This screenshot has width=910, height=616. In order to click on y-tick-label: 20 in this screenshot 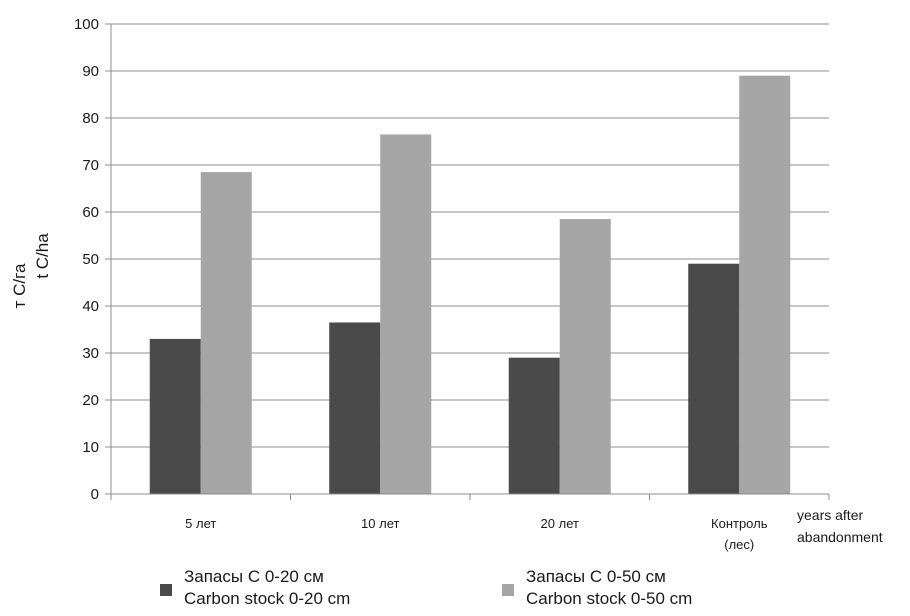, I will do `click(90, 400)`.